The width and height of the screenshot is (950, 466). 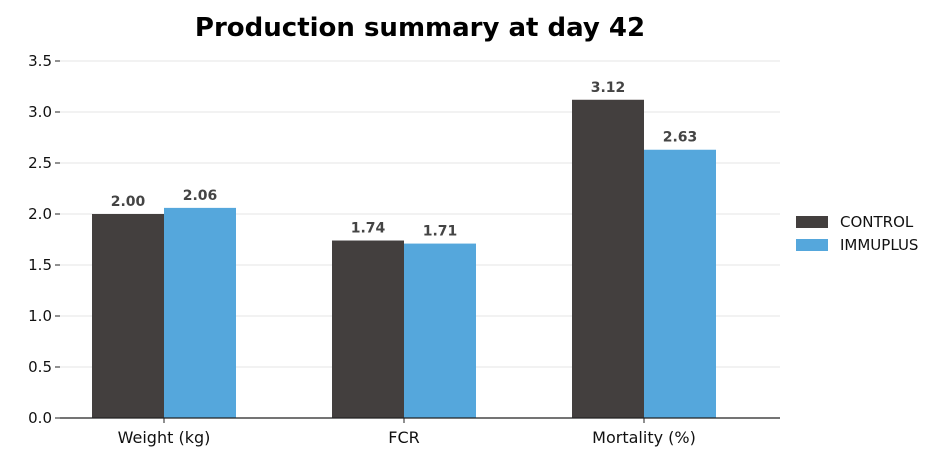 What do you see at coordinates (608, 88) in the screenshot?
I see `bar-value-label: 3.12` at bounding box center [608, 88].